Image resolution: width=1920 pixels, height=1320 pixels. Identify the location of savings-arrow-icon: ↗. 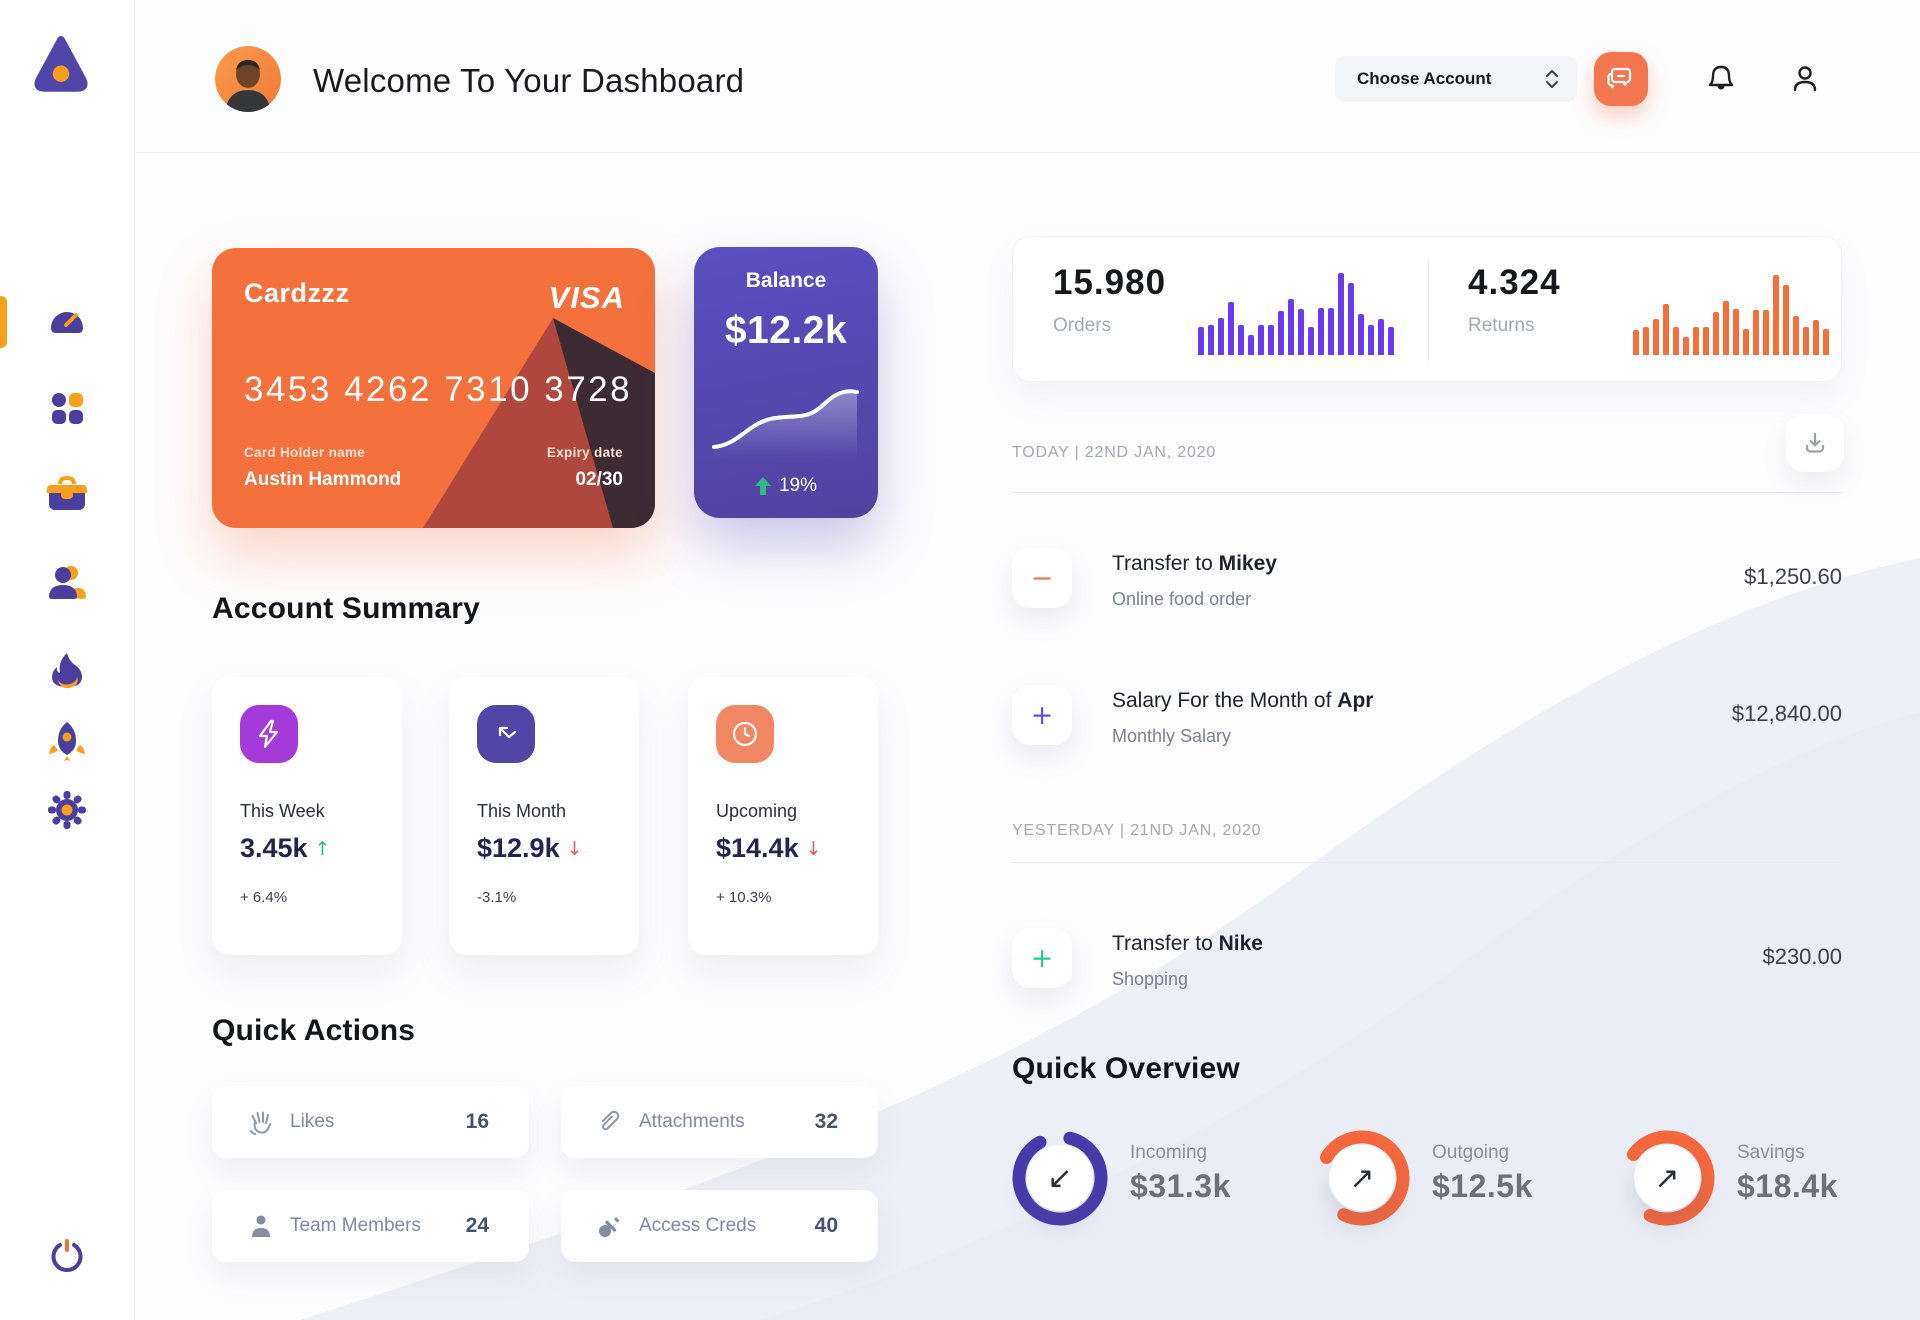
(1667, 1178).